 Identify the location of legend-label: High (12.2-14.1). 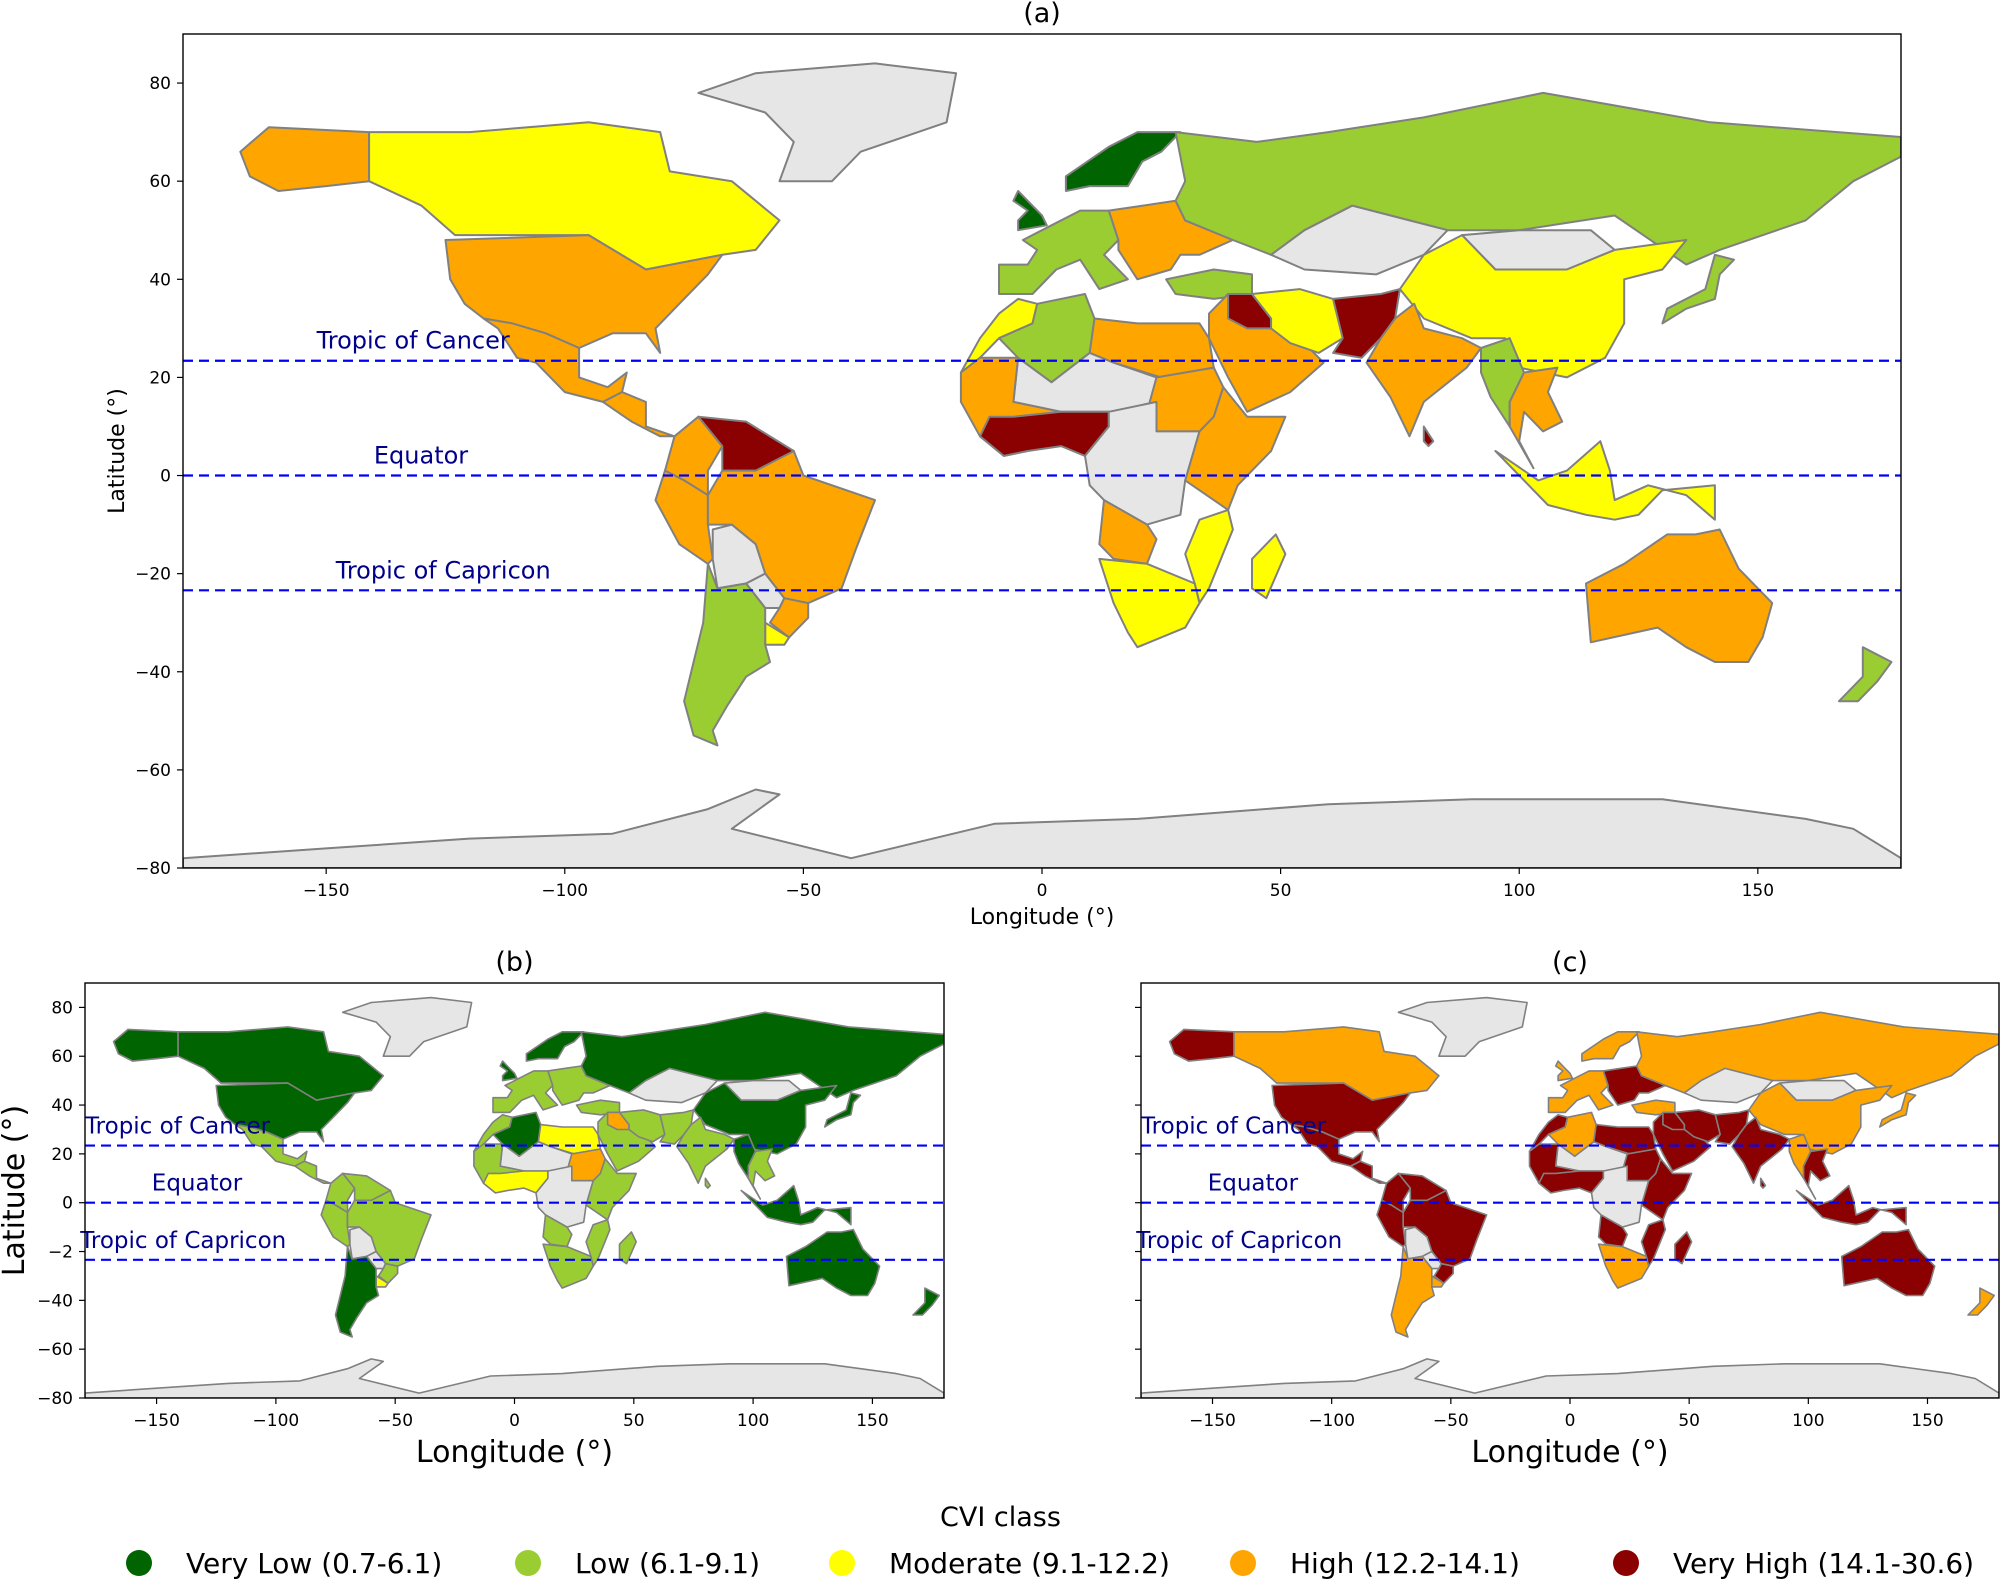
(1405, 1563).